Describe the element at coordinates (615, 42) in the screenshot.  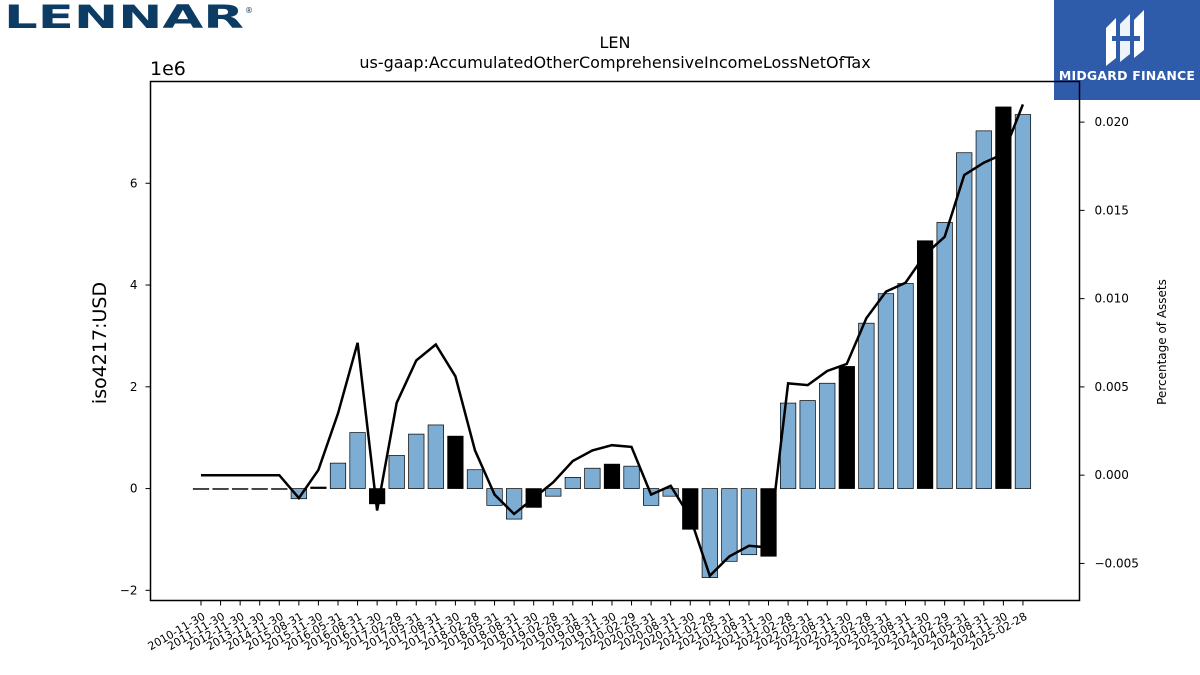
I see `chart-title: LEN` at that location.